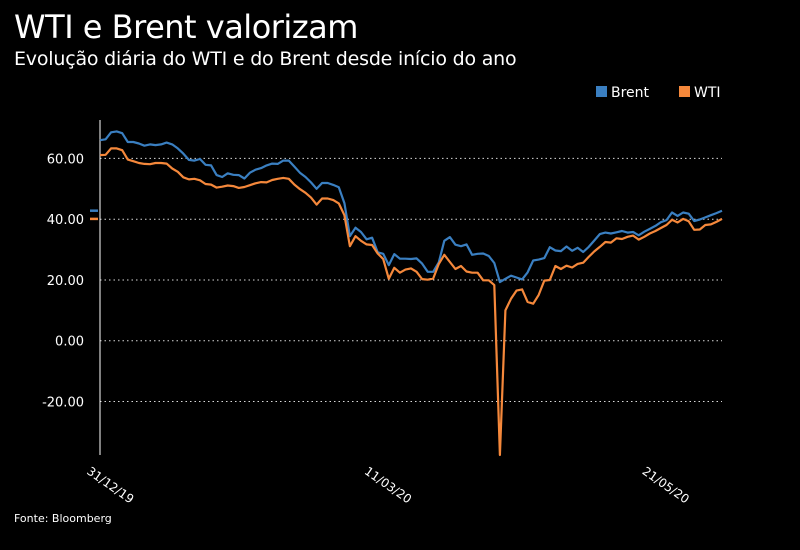 This screenshot has width=800, height=550. What do you see at coordinates (63, 403) in the screenshot?
I see `y-tick-label: -20.00` at bounding box center [63, 403].